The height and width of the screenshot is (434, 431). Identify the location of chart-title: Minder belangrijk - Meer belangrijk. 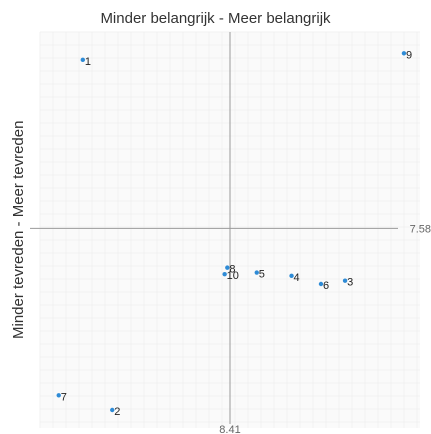
(215, 18).